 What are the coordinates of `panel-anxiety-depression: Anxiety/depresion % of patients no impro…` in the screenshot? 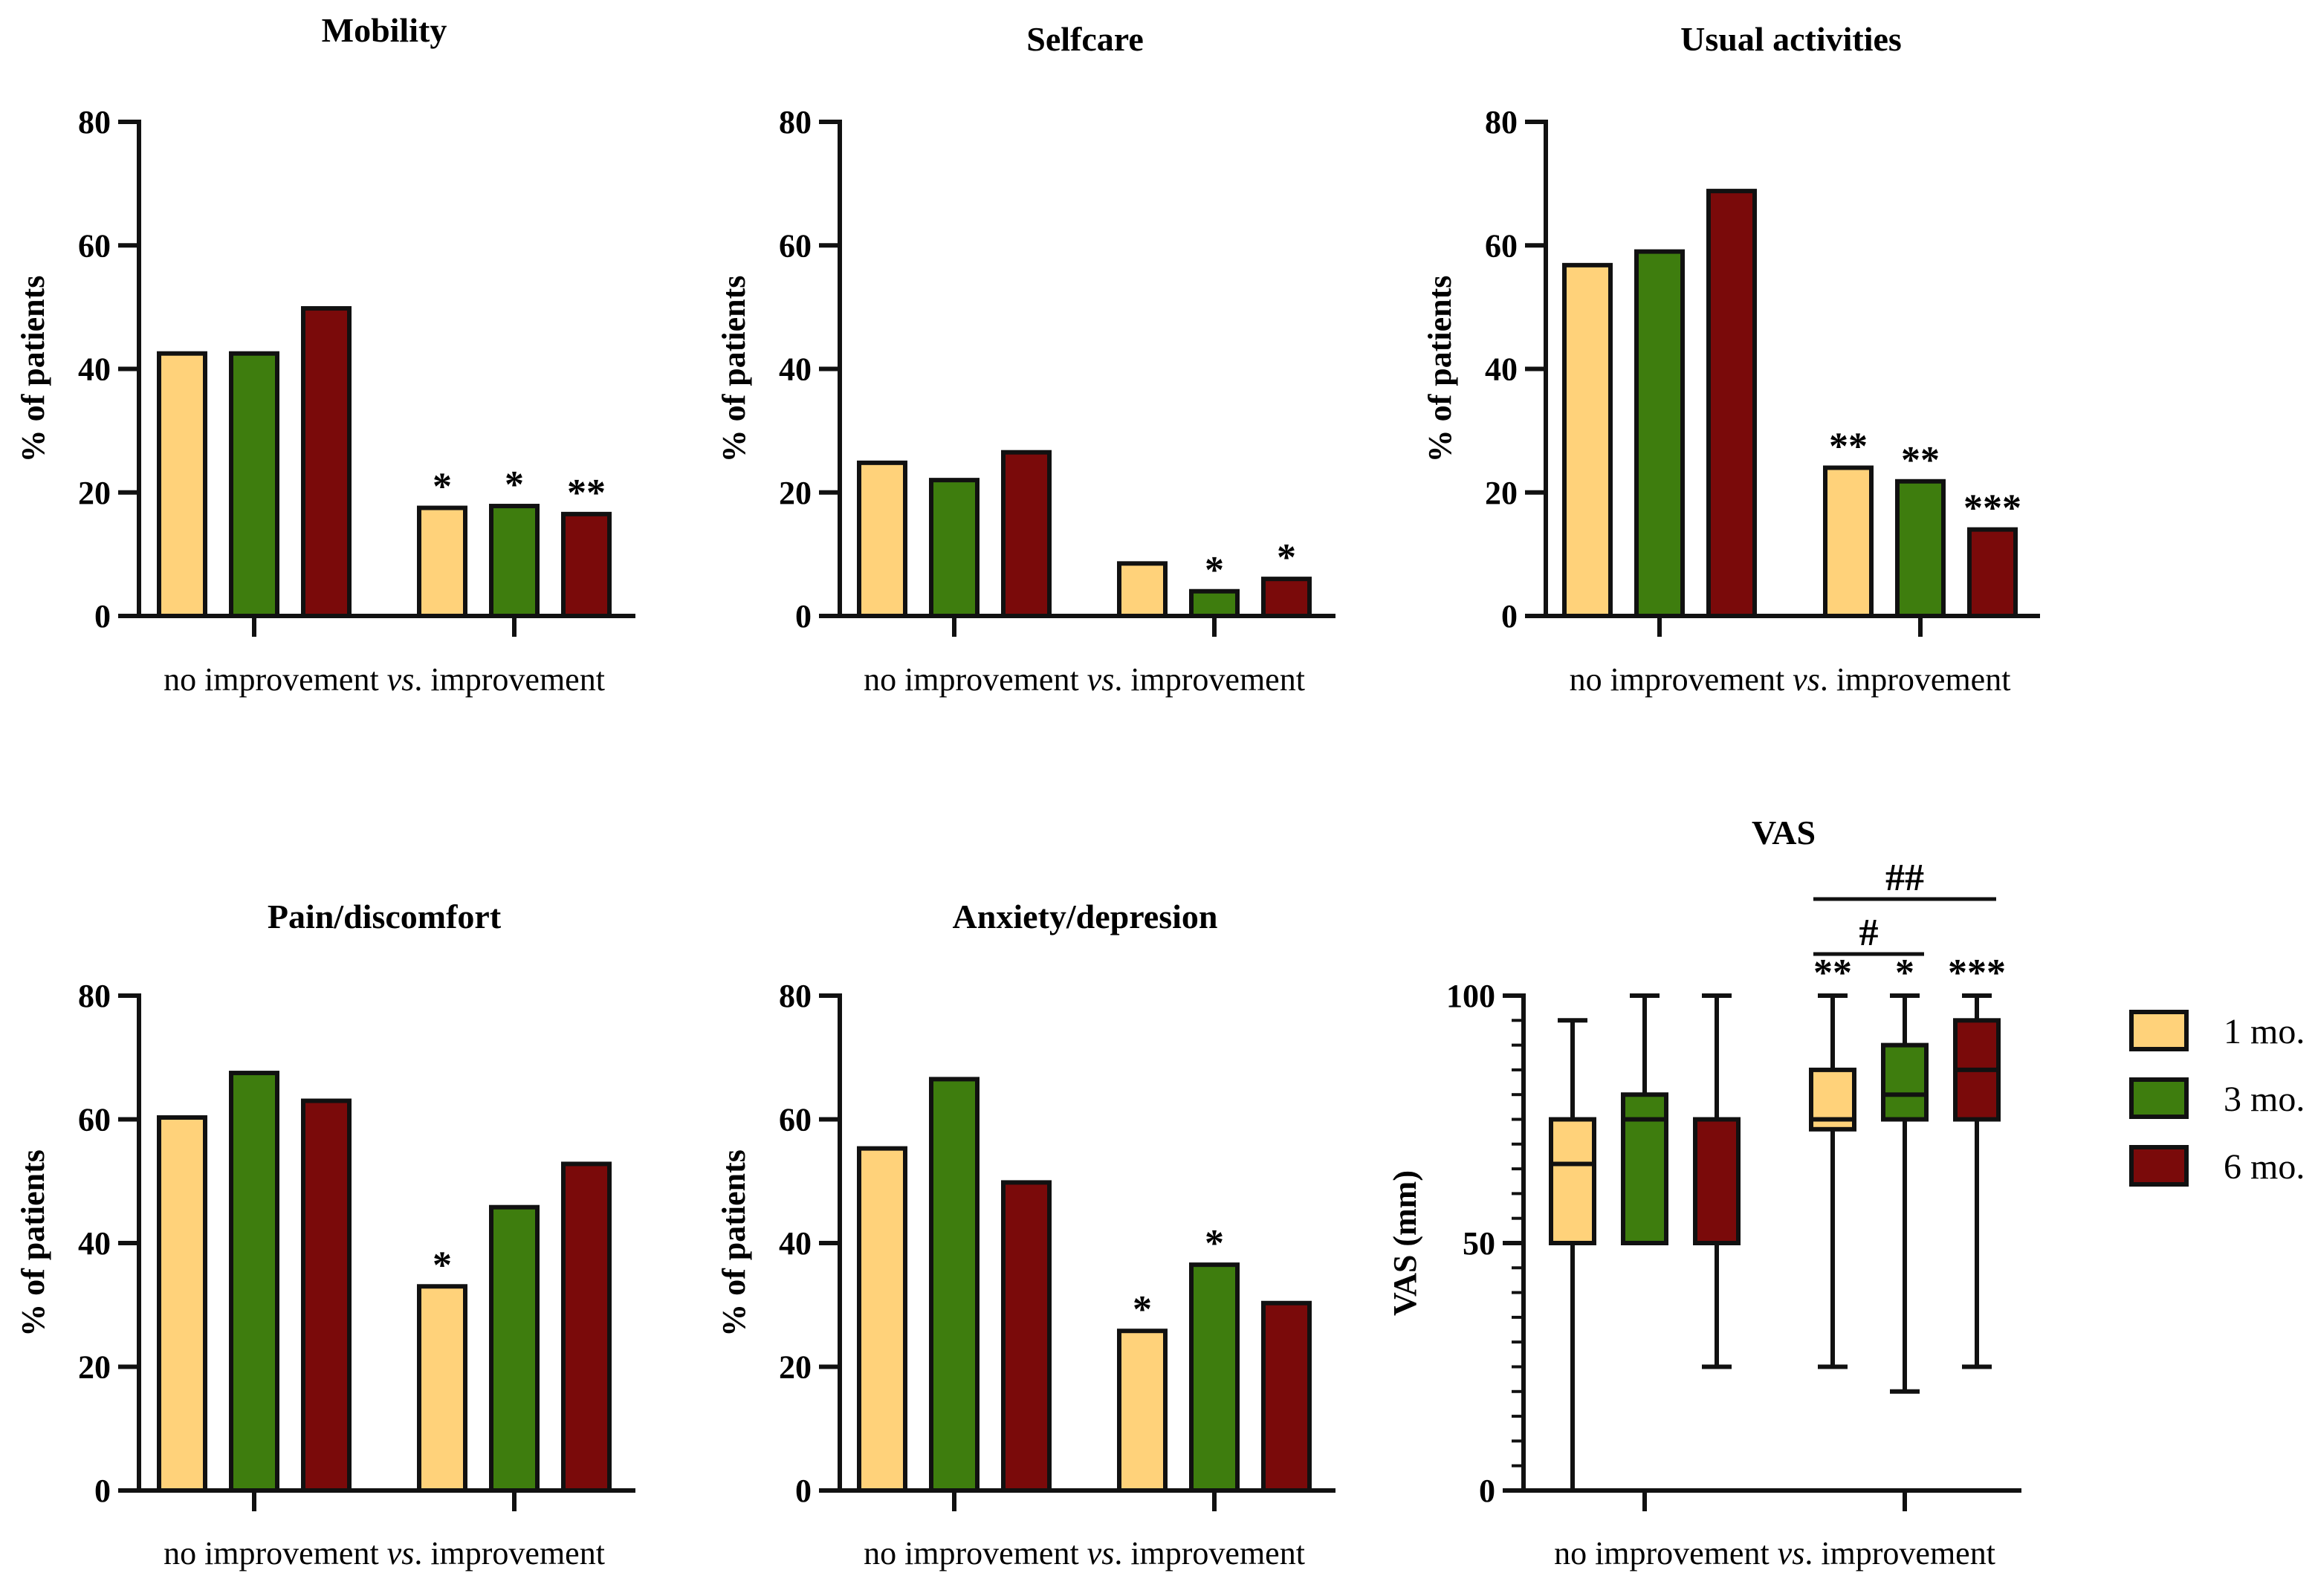 It's located at (1025, 1235).